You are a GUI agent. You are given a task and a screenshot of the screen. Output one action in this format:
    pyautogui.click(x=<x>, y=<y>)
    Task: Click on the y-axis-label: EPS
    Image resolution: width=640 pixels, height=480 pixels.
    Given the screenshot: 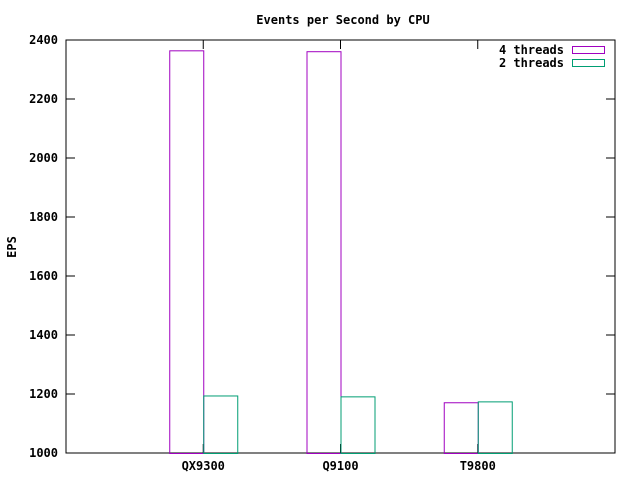 What is the action you would take?
    pyautogui.click(x=12, y=247)
    